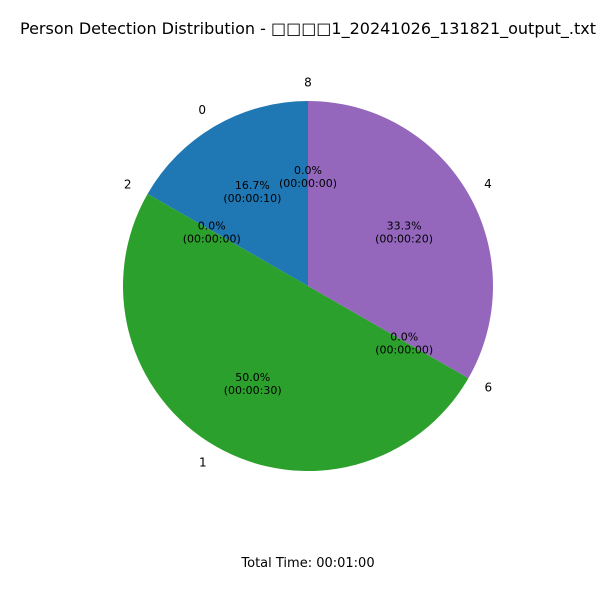 This screenshot has width=615, height=590. I want to click on slice-percent-label: 50.0% (00:00:30), so click(253, 384).